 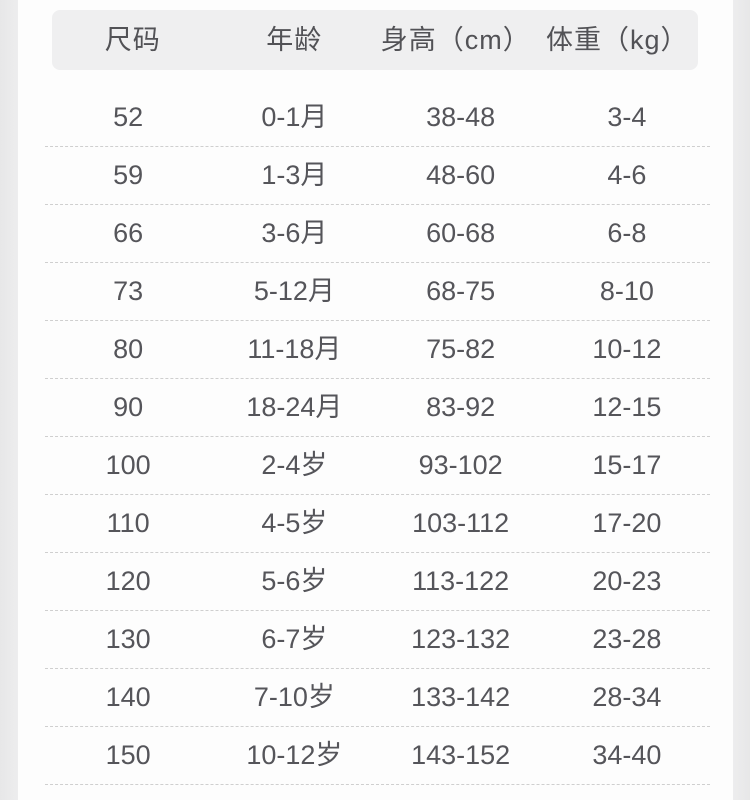 I want to click on cell-age: 1-3月, so click(x=294, y=175).